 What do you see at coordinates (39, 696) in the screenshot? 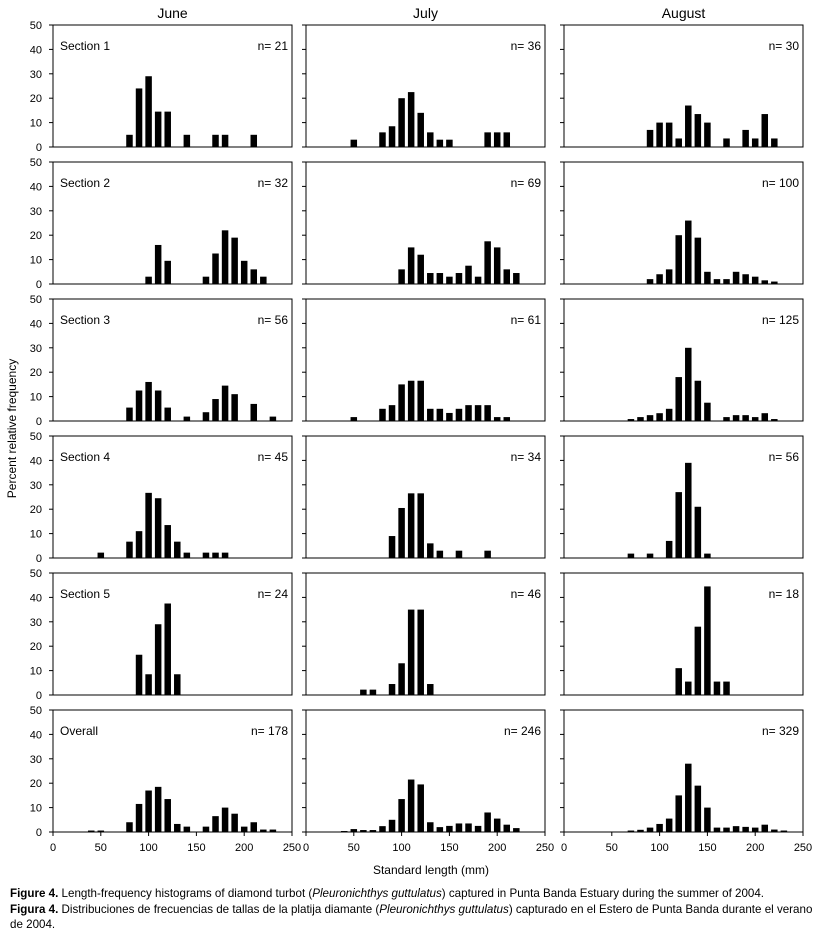
I see `y-tick-label: 0` at bounding box center [39, 696].